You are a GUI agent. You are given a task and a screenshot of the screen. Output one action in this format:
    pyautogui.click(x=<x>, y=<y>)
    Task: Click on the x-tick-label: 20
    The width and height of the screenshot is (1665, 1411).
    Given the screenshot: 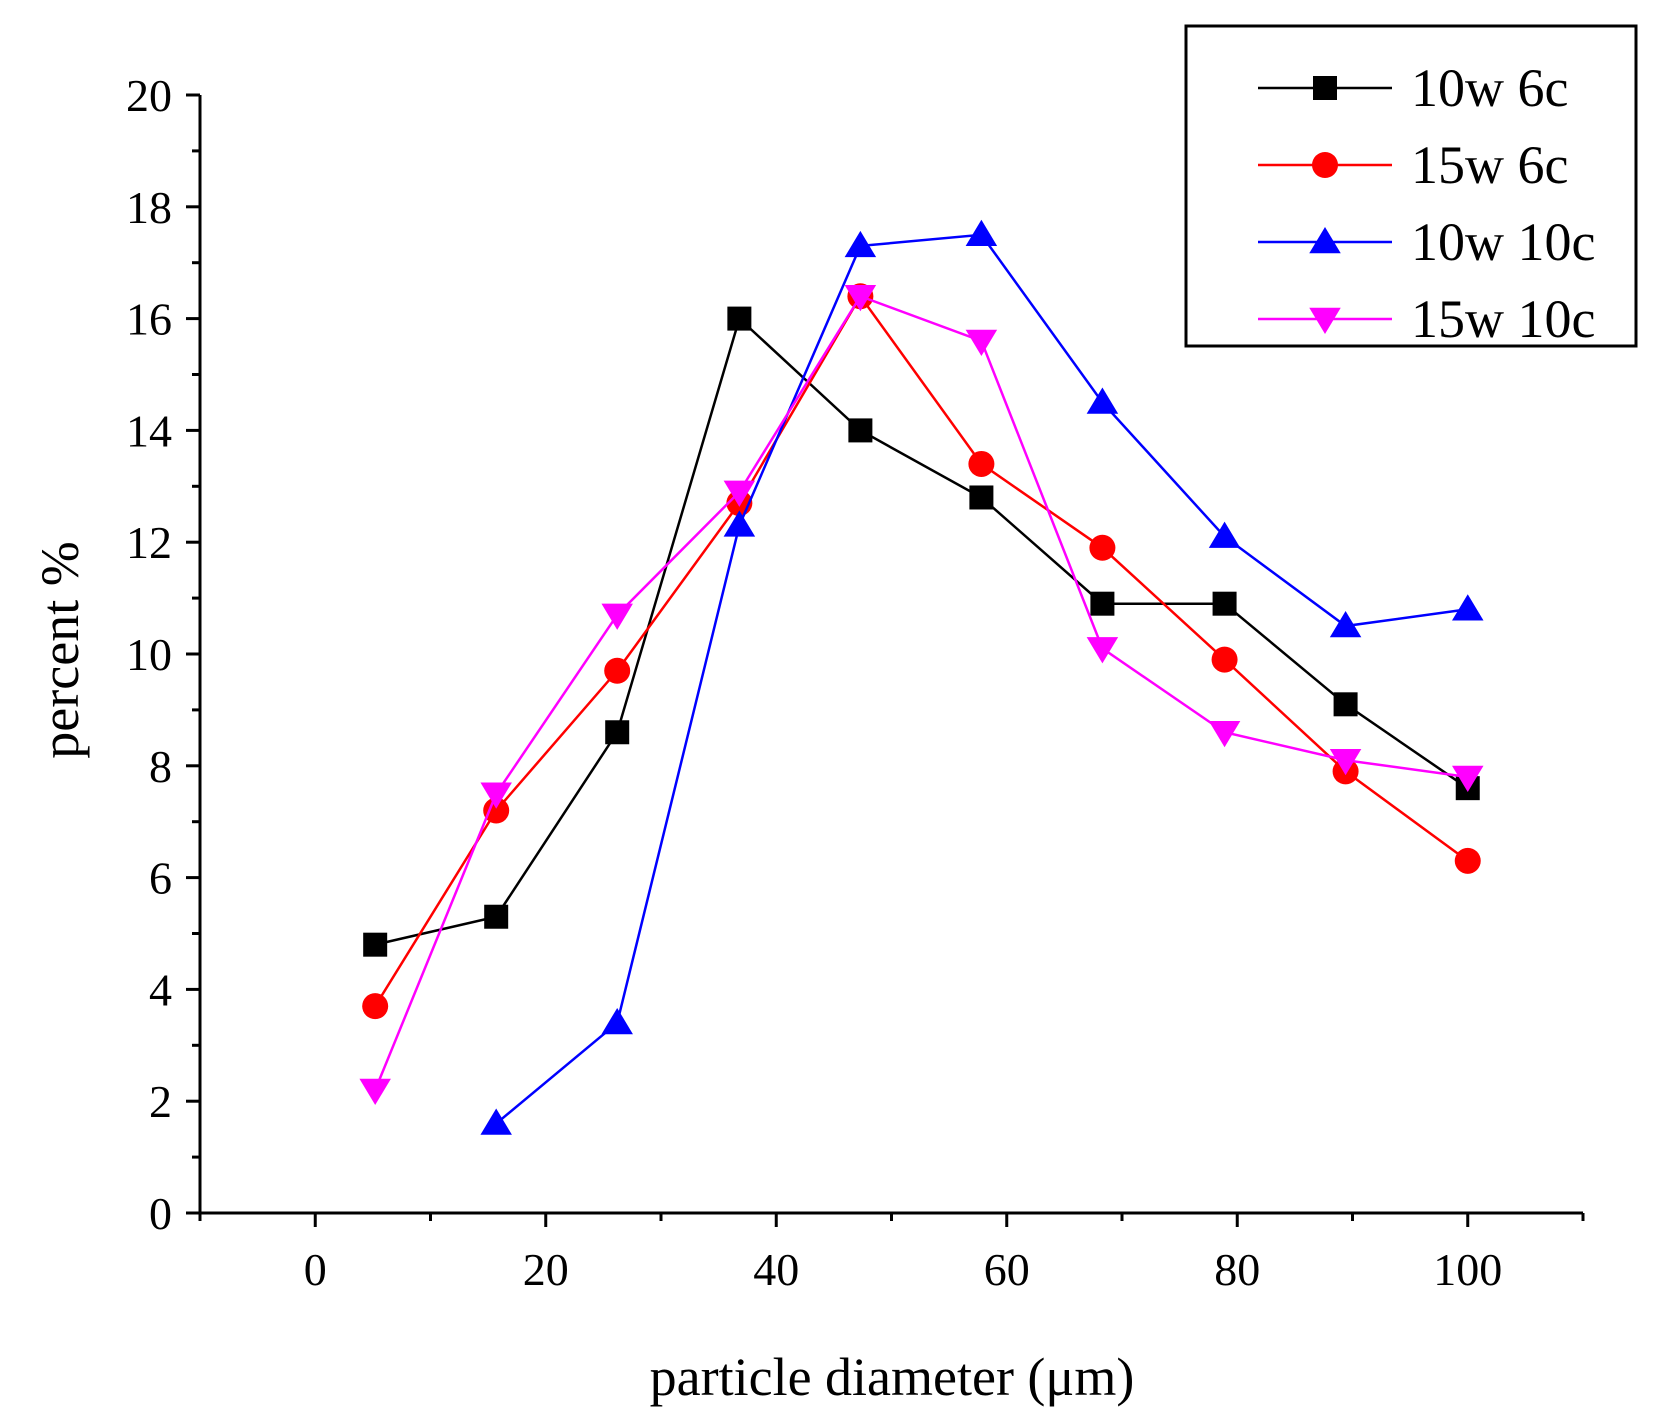 What is the action you would take?
    pyautogui.click(x=546, y=1269)
    